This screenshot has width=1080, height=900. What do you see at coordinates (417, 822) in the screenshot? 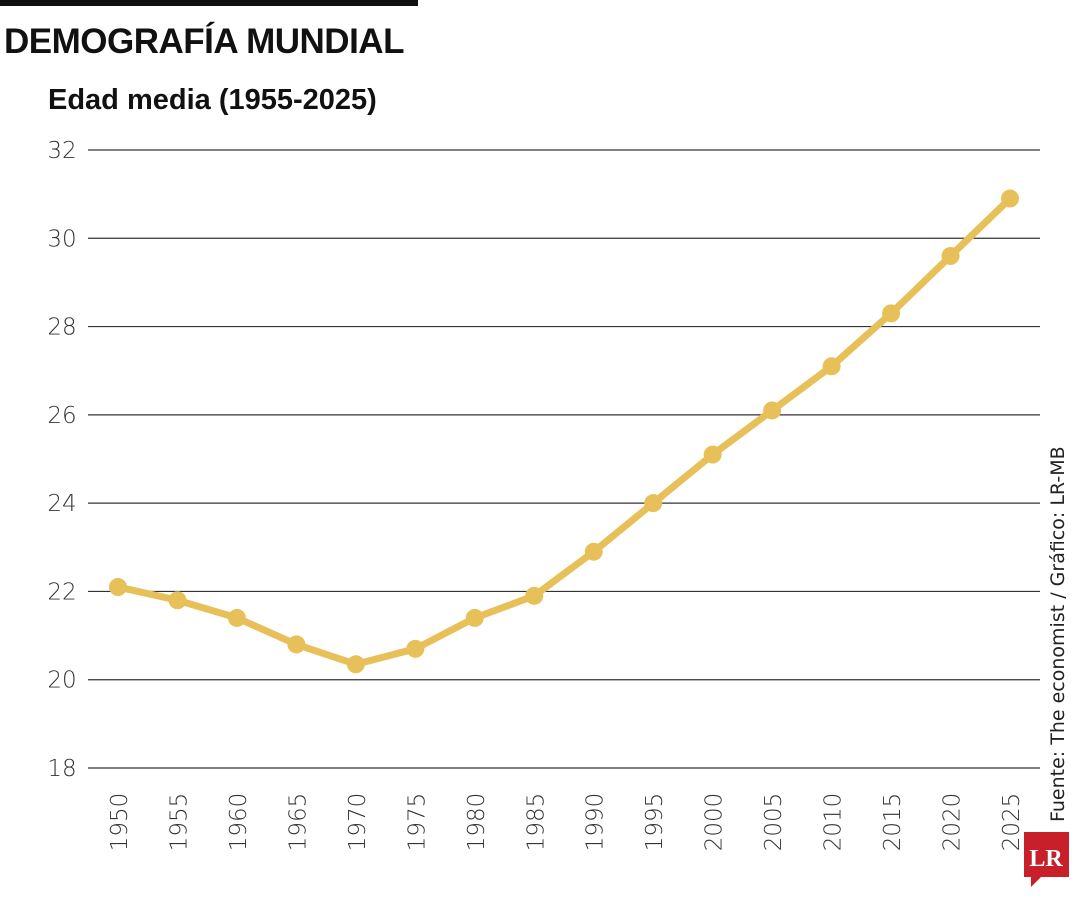
I see `x-tick-label: 1975` at bounding box center [417, 822].